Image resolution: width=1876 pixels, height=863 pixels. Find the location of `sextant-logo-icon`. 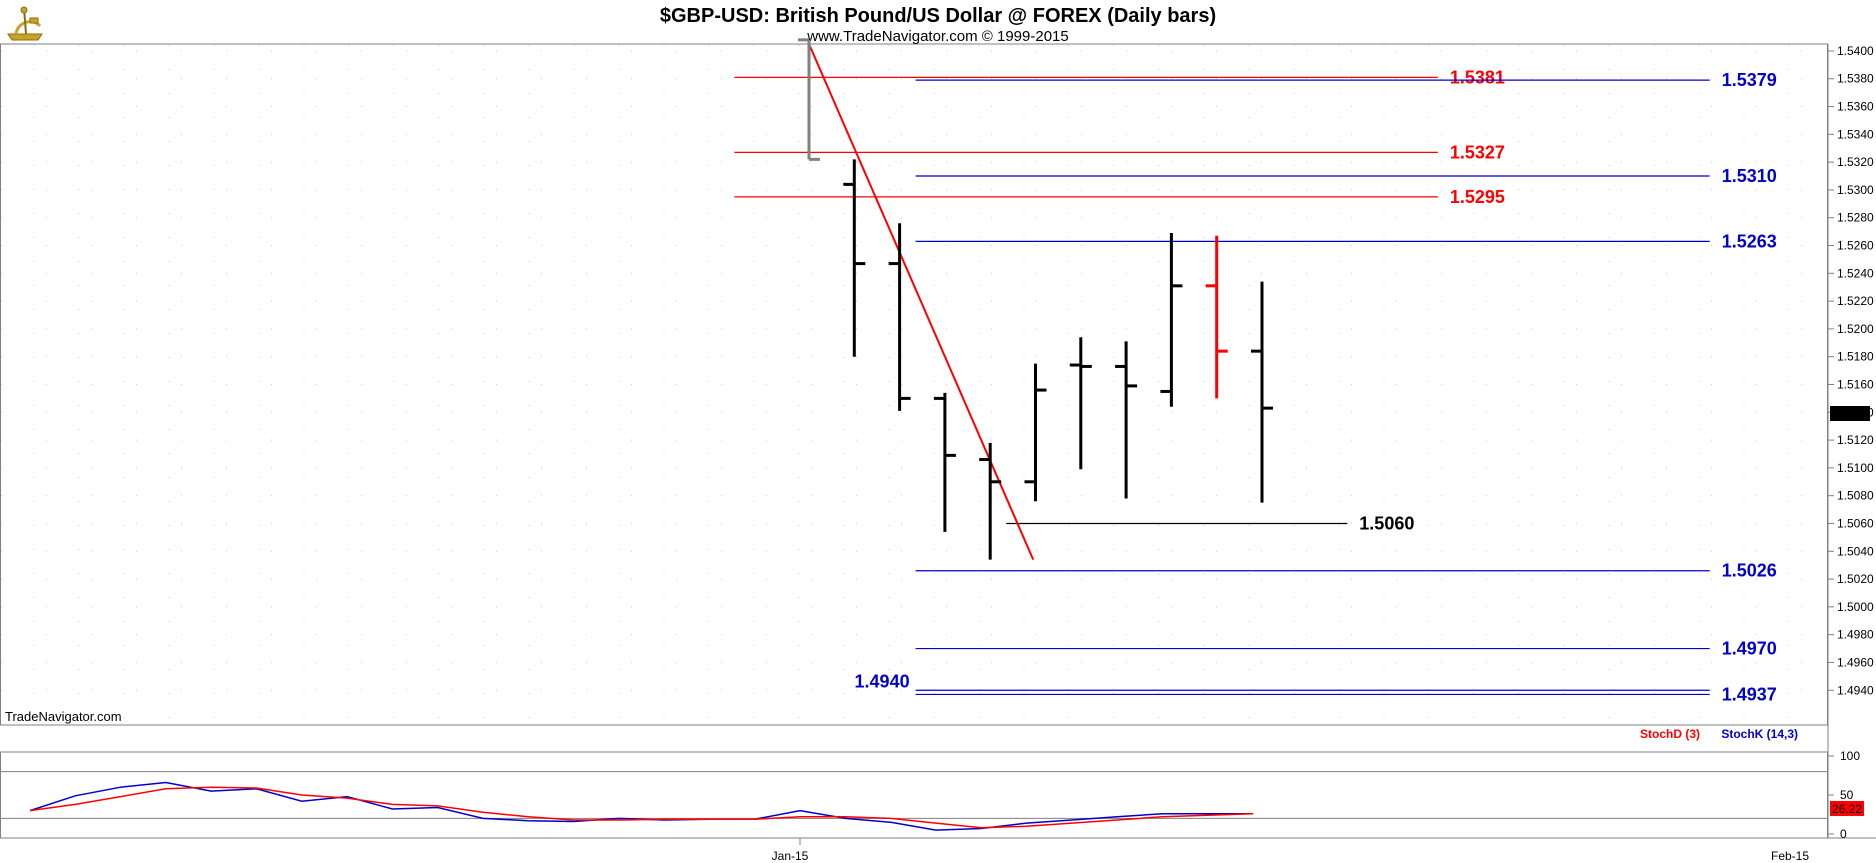

sextant-logo-icon is located at coordinates (25, 23).